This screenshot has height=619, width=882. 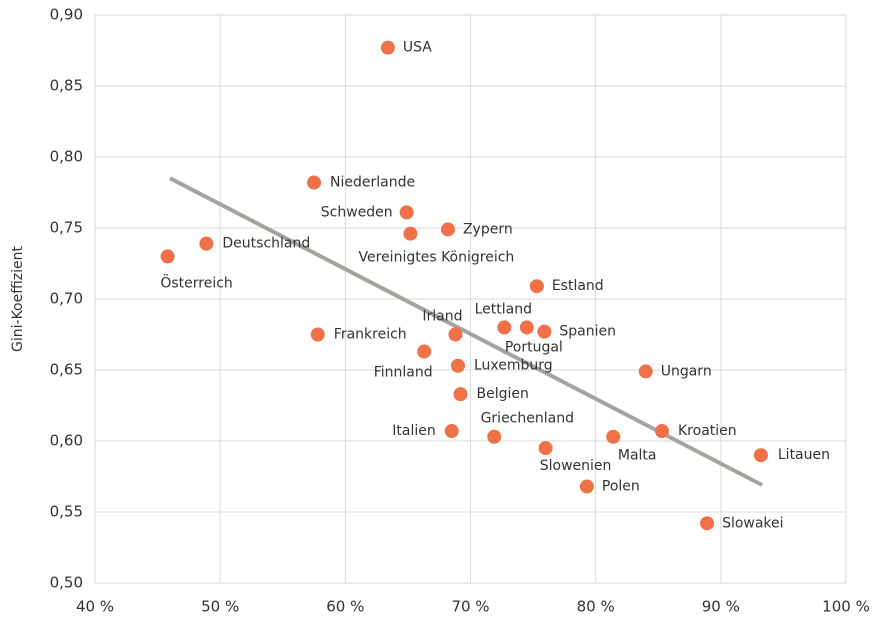 I want to click on point-label: Estland, so click(x=578, y=286).